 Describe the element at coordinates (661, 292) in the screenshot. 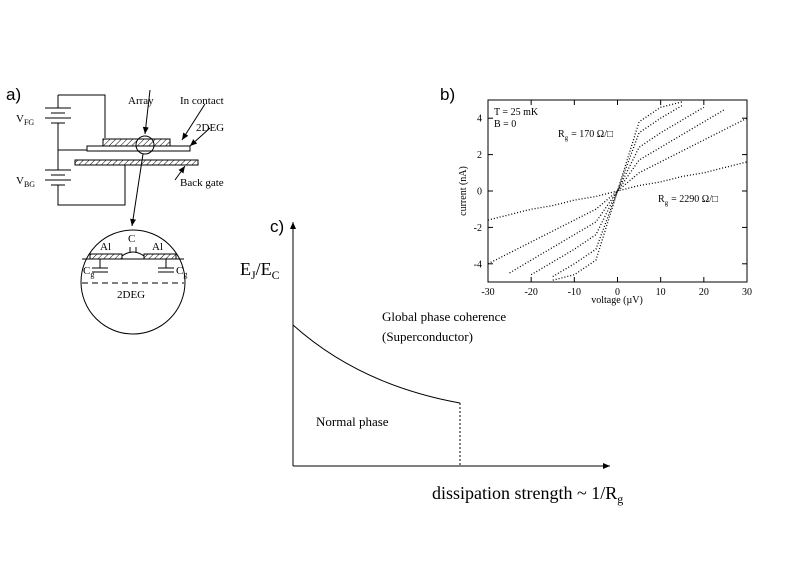

I see `x-tick-label: 10` at that location.